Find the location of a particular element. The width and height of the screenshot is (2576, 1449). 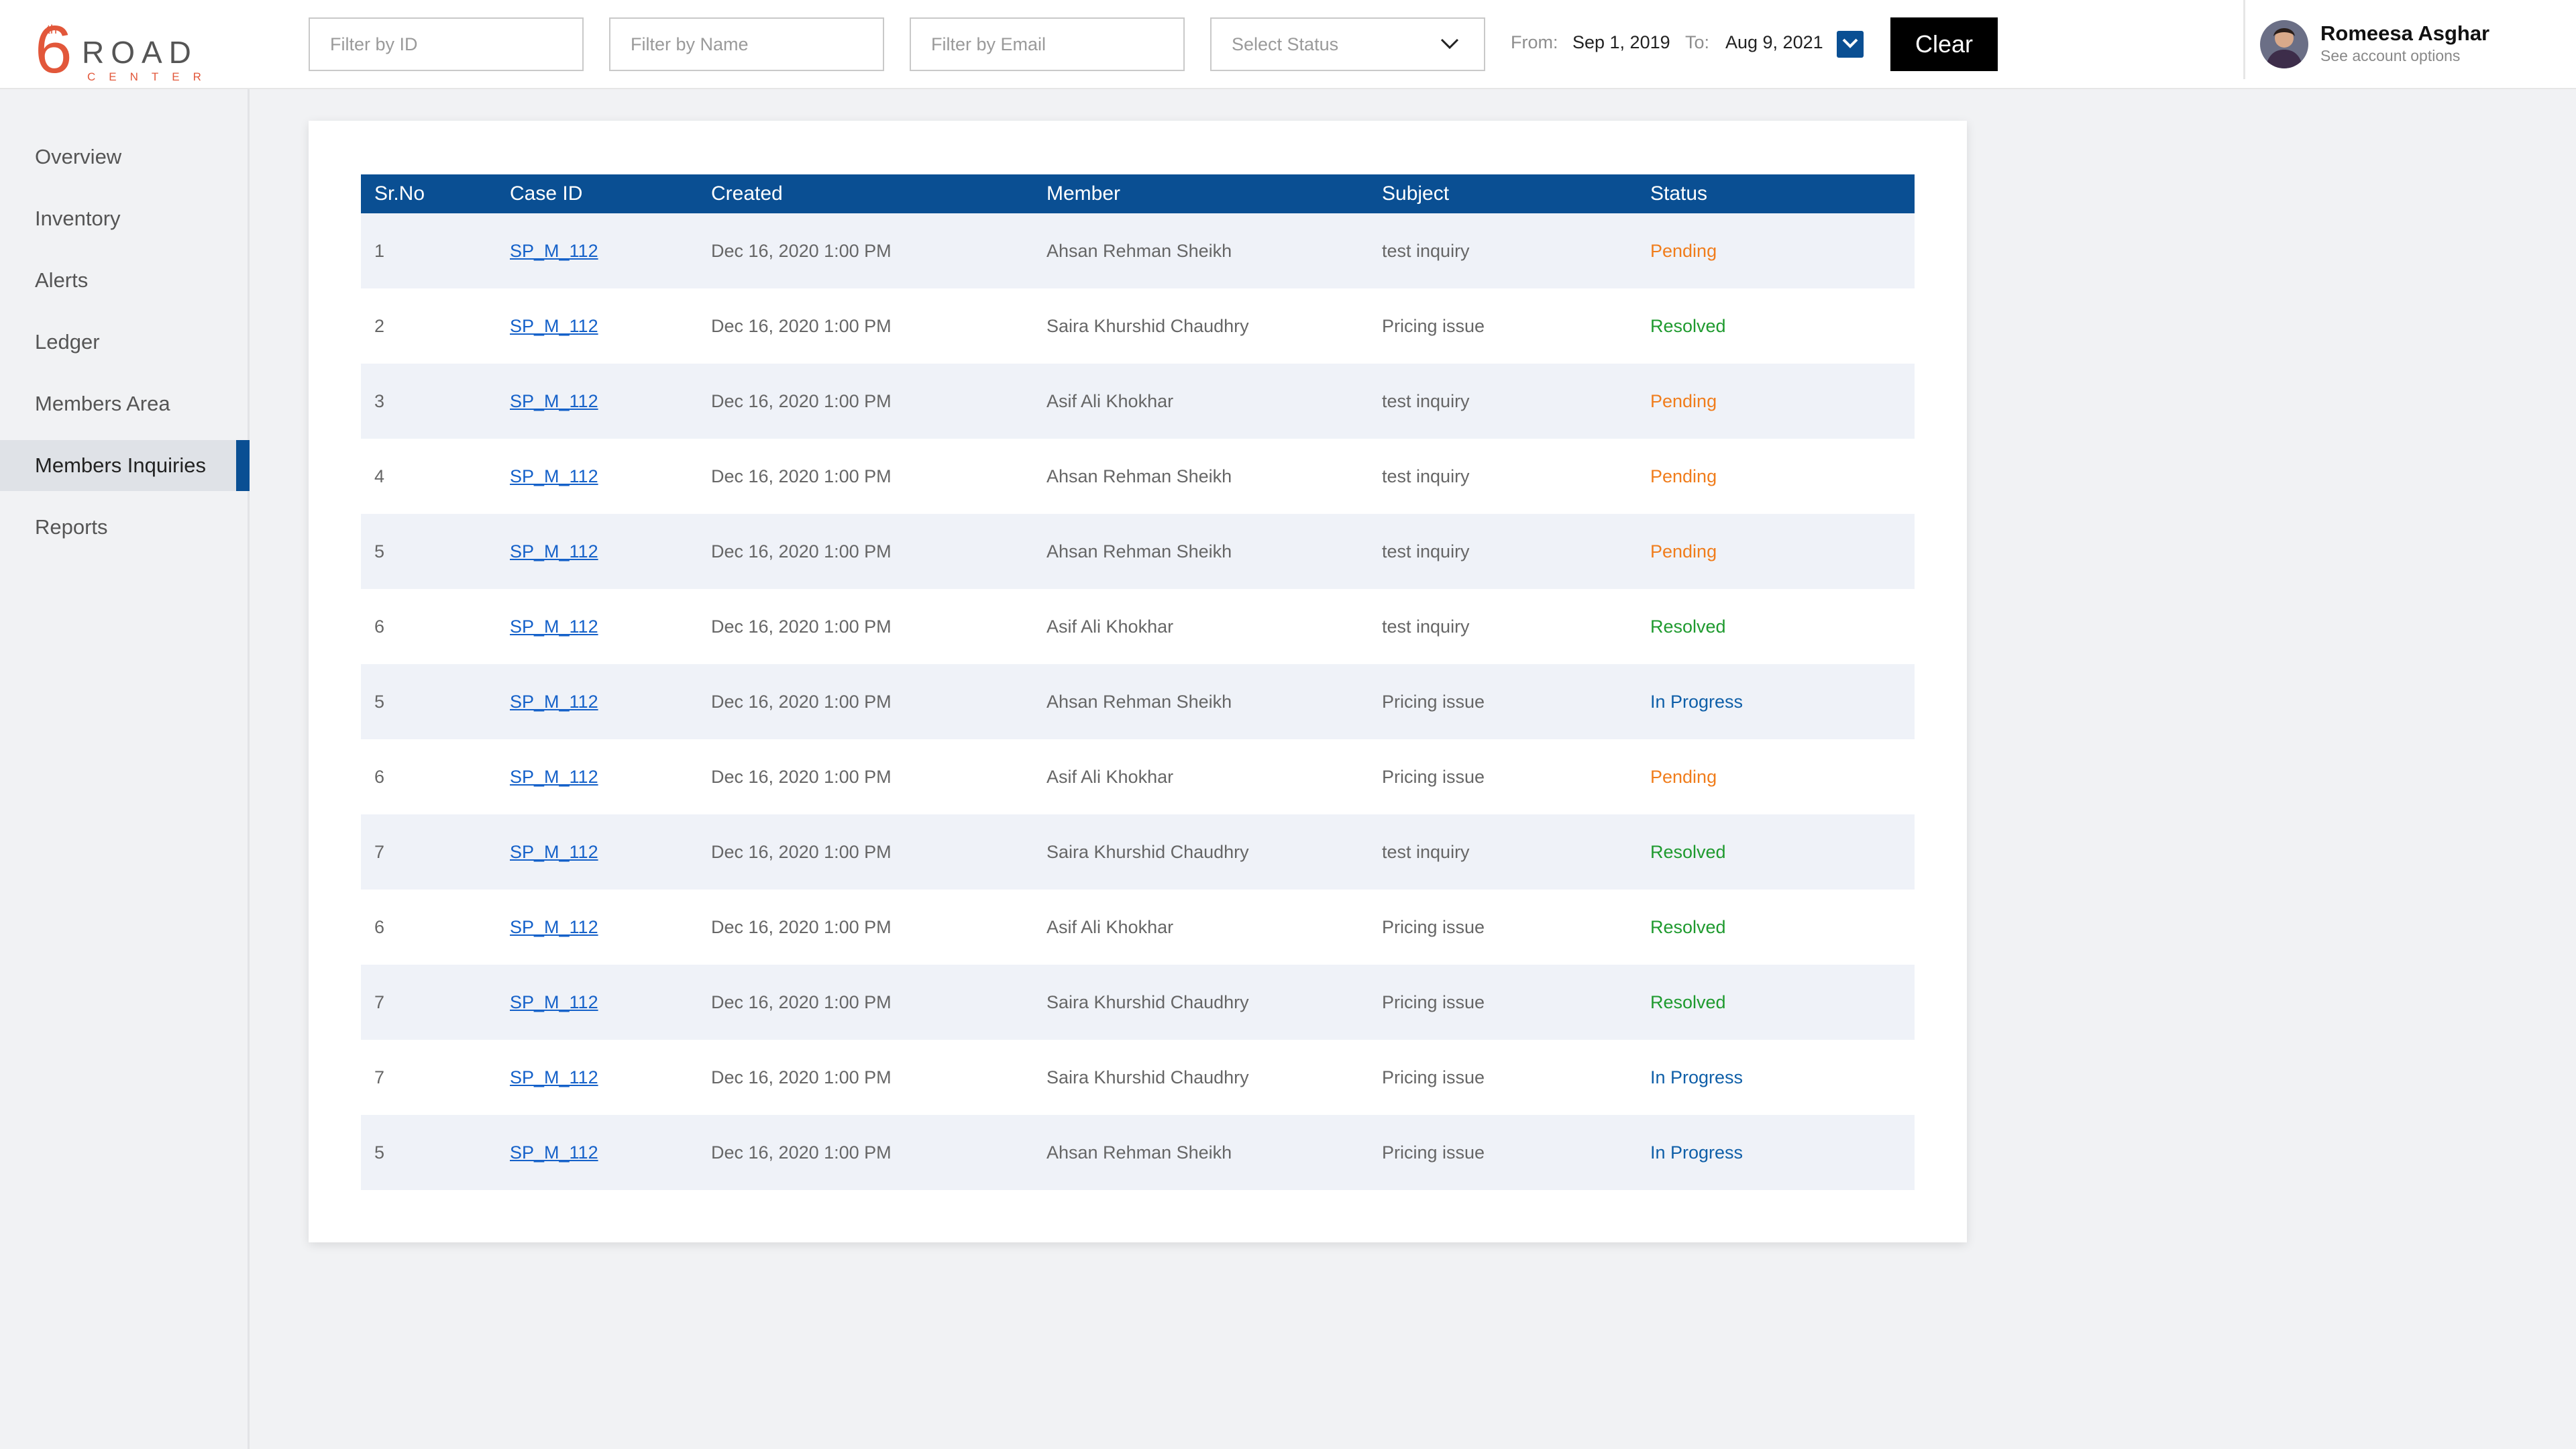

sidebar-item-label: Members Inquiries is located at coordinates (120, 465).